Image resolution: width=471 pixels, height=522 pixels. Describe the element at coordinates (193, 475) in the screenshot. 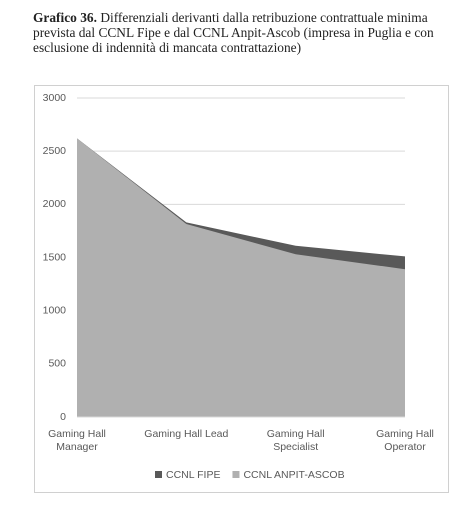

I see `legend-label: CCNL FIPE` at that location.